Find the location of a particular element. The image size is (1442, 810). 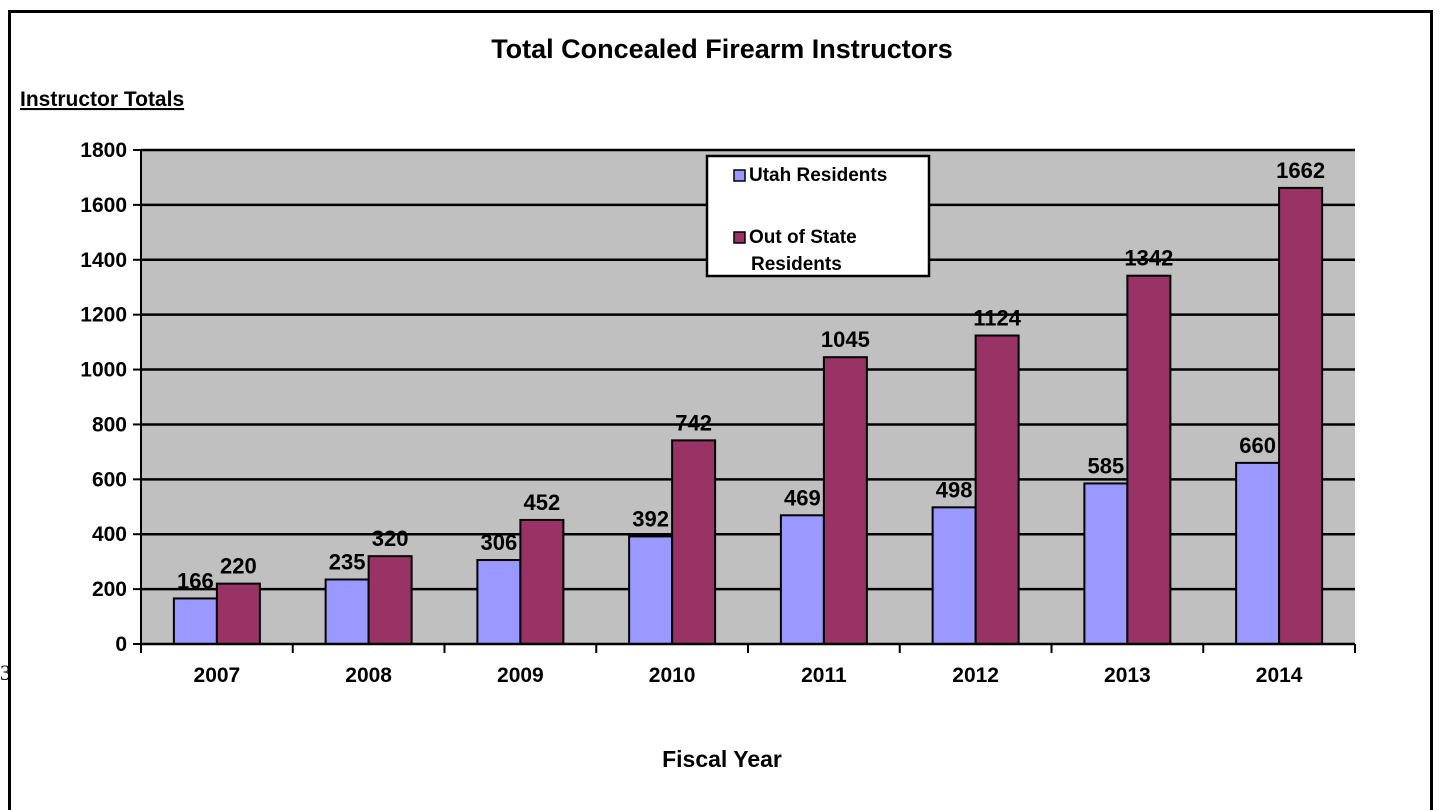

legend-swatch-utah is located at coordinates (739, 175).